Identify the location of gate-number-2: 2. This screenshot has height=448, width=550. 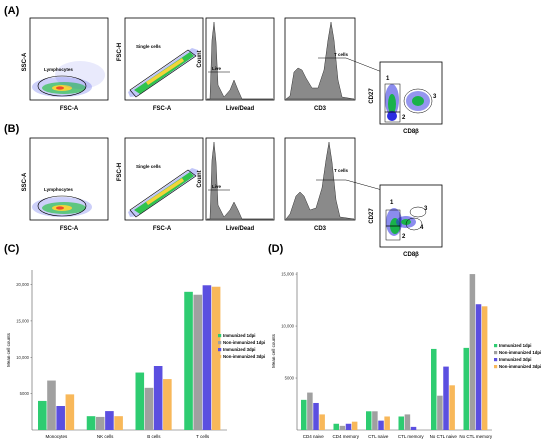
(404, 118).